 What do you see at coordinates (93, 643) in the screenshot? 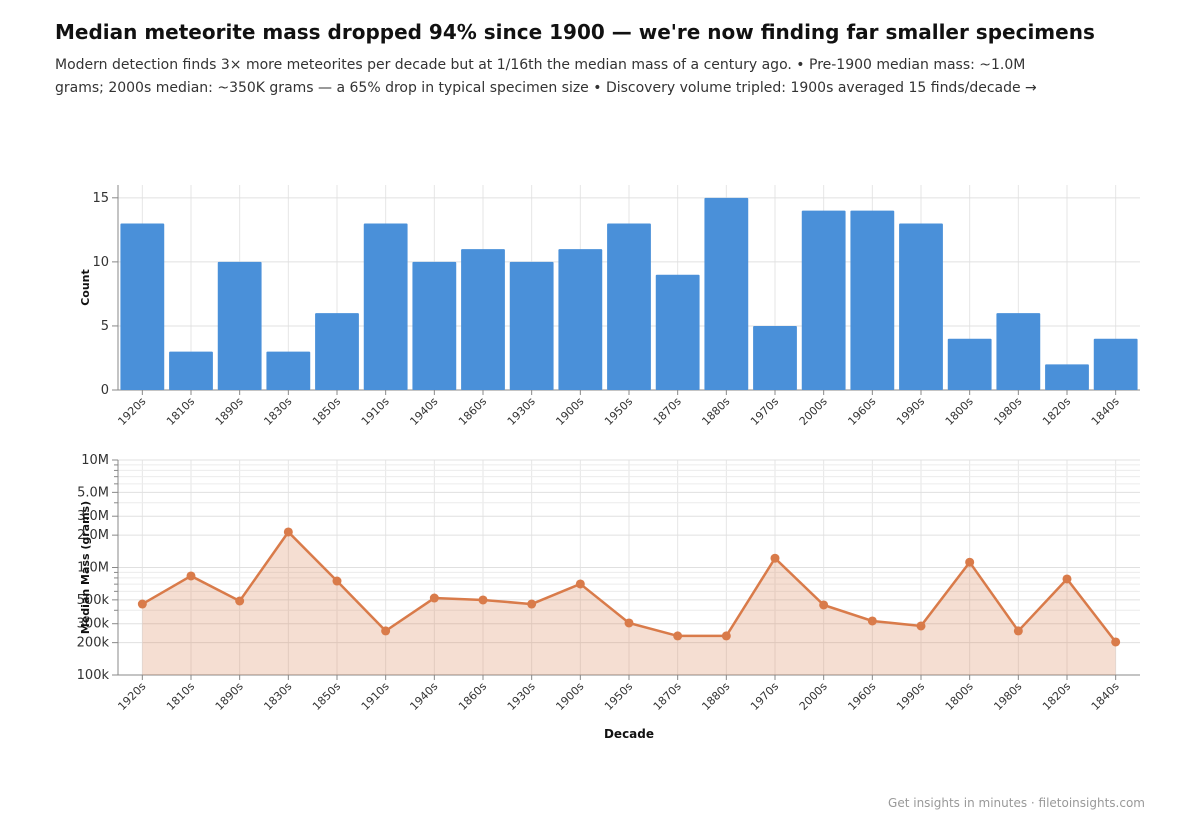
I see `y-tick-label: 200k` at bounding box center [93, 643].